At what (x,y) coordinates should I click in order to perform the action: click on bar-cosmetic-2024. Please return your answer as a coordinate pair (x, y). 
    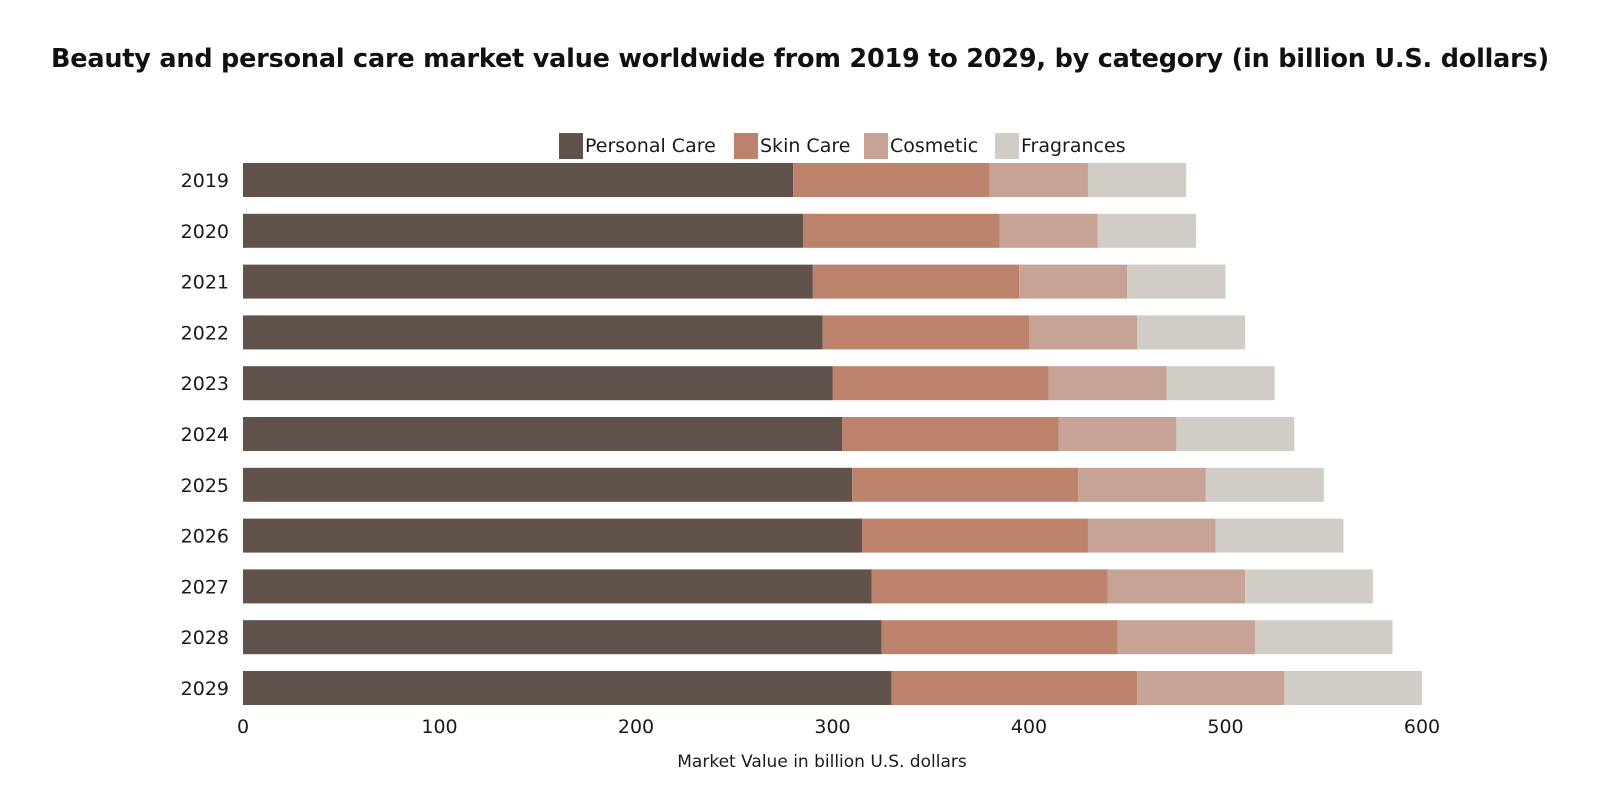
    Looking at the image, I should click on (1117, 434).